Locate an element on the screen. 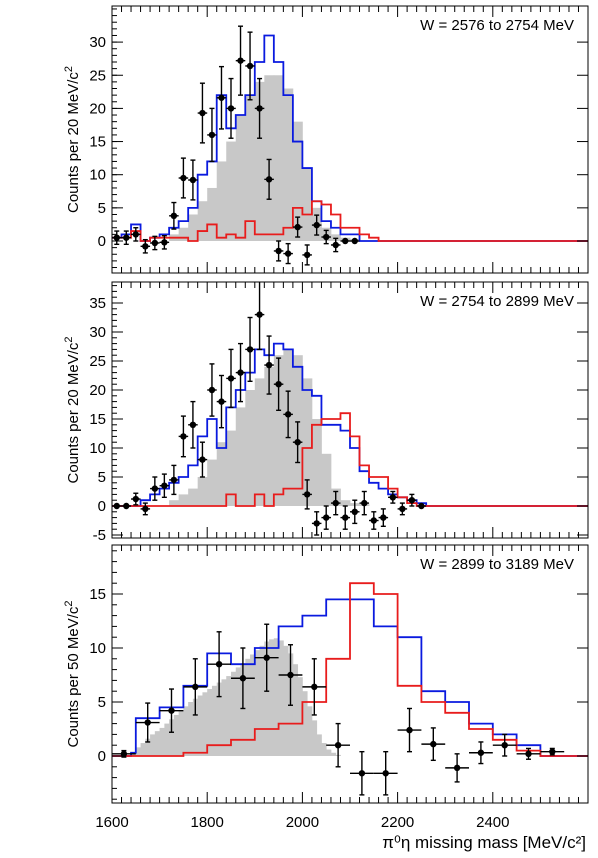 The width and height of the screenshot is (598, 858). panel-annotation: W = 2899 to 3189 MeV is located at coordinates (497, 564).